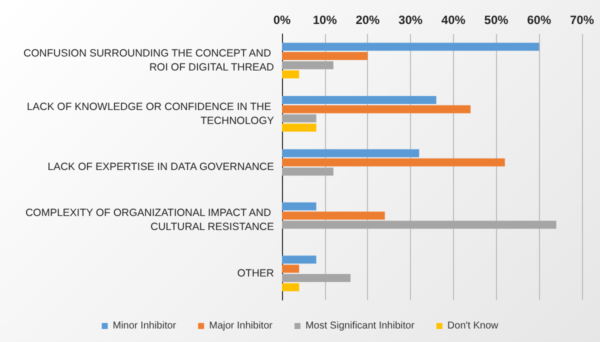 This screenshot has height=342, width=600. What do you see at coordinates (453, 20) in the screenshot?
I see `x-tick-label: 40%` at bounding box center [453, 20].